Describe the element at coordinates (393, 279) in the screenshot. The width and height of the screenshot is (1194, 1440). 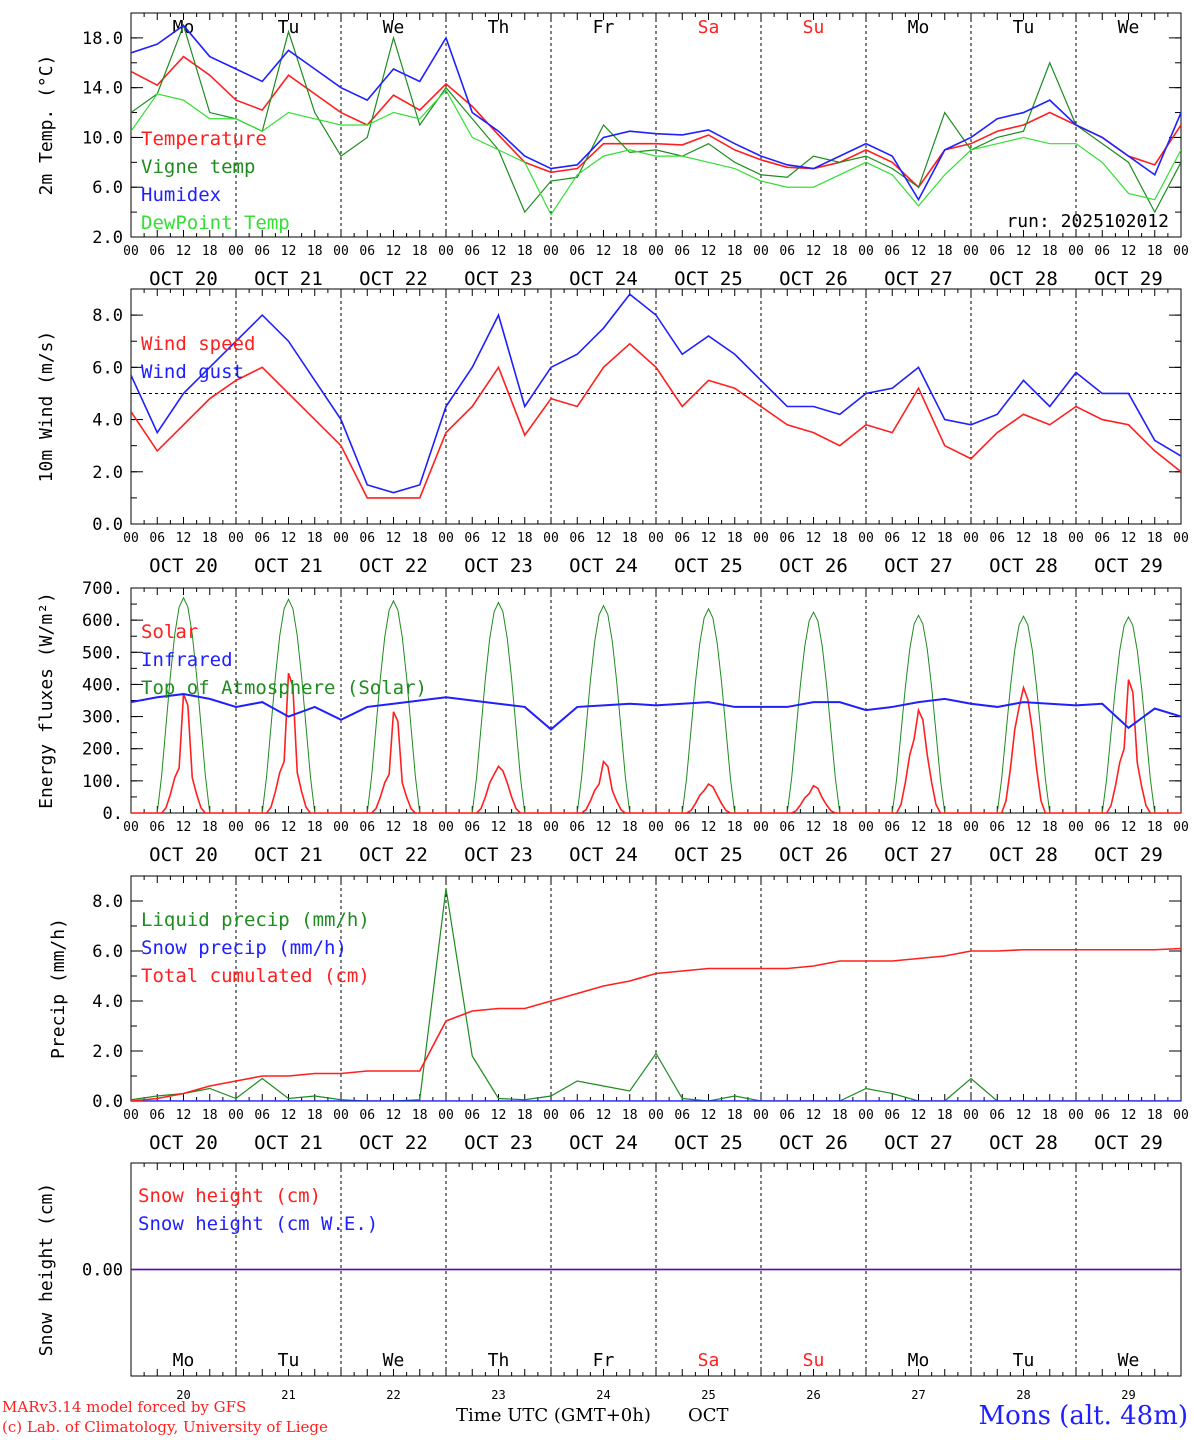
I see `date-label: OCT 22` at that location.